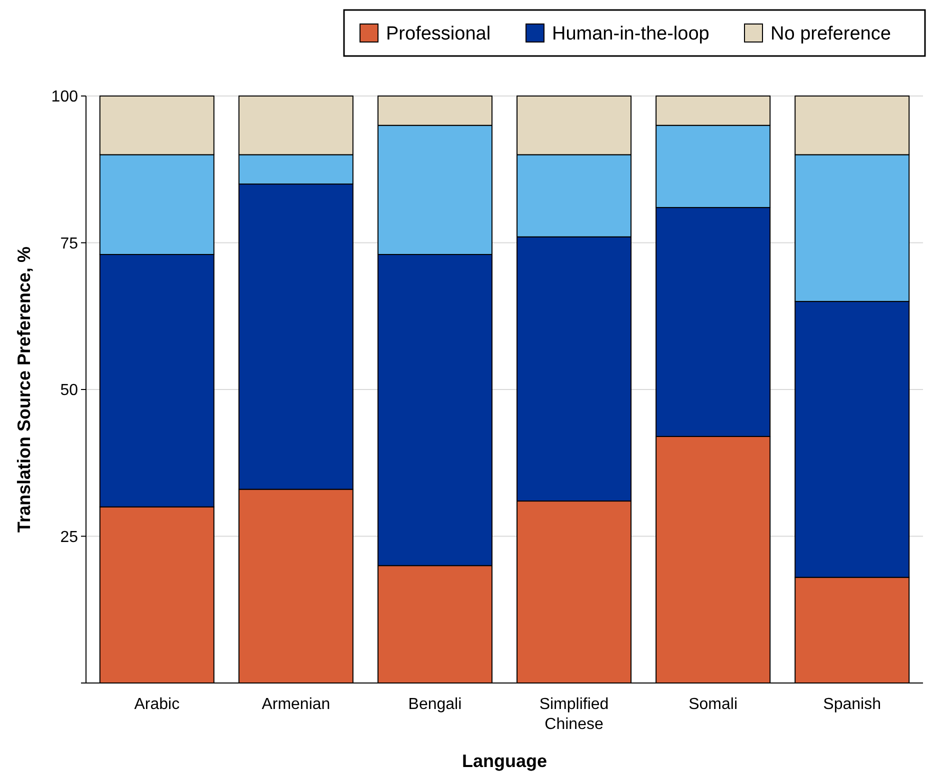 The height and width of the screenshot is (781, 941). What do you see at coordinates (435, 704) in the screenshot?
I see `x-tick-label: Bengali` at bounding box center [435, 704].